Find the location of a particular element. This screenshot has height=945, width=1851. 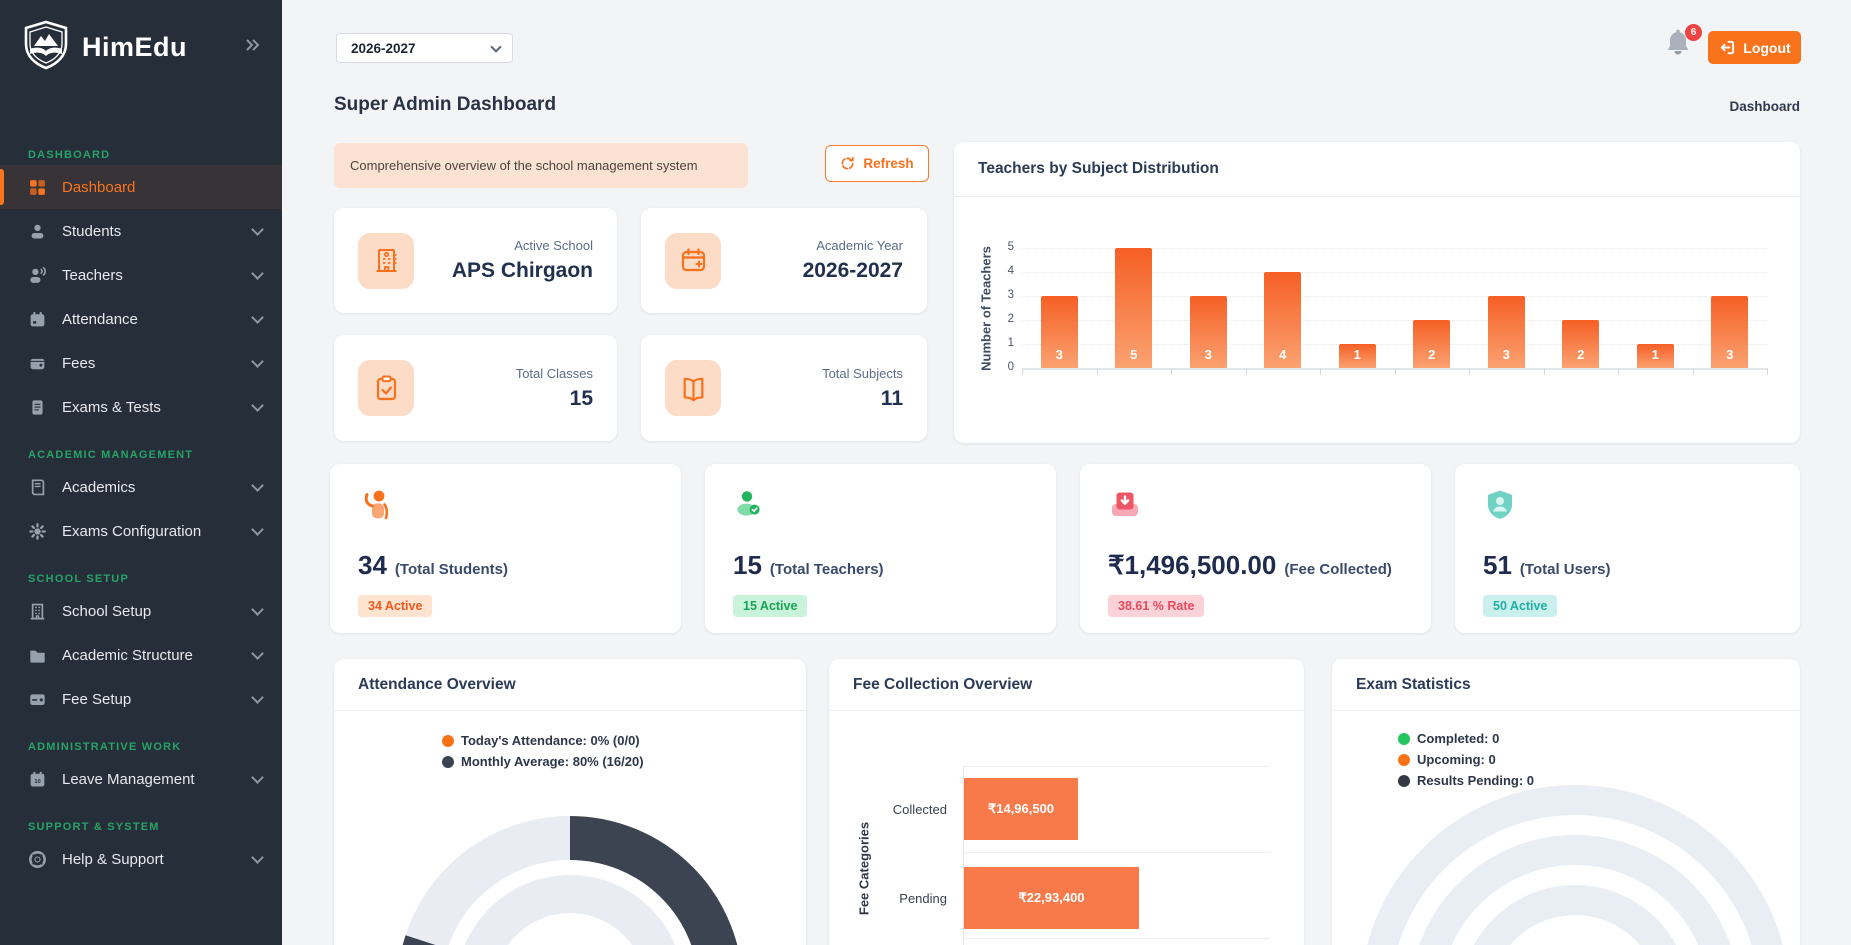

legend-label: Today's Attendance: 0% (0/0) is located at coordinates (550, 740).